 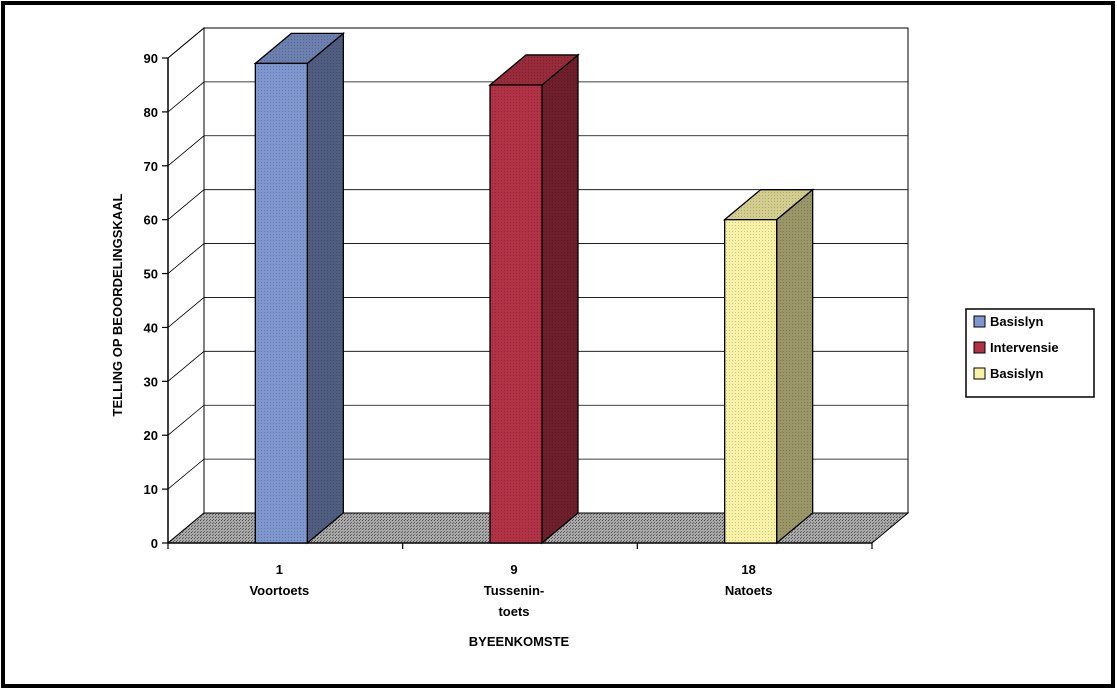 What do you see at coordinates (749, 590) in the screenshot?
I see `x-tick-label: Natoets` at bounding box center [749, 590].